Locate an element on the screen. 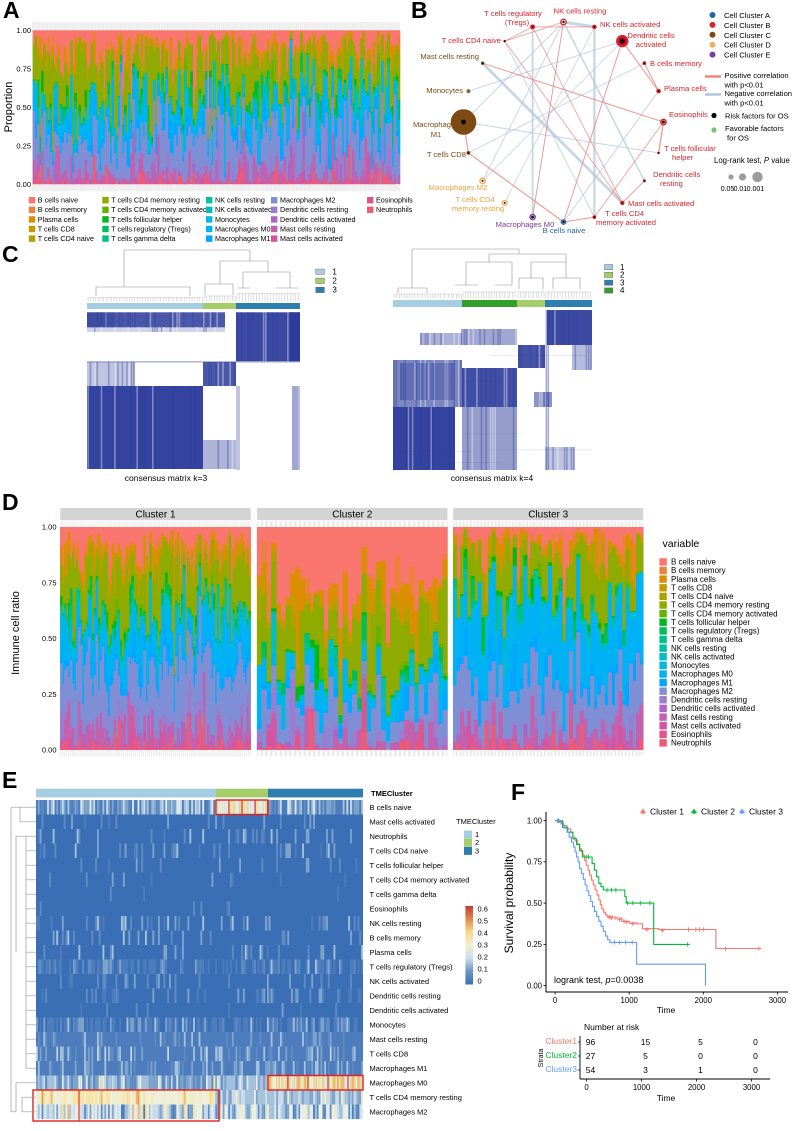 The height and width of the screenshot is (1131, 796). svg-text: 27 is located at coordinates (591, 1056).